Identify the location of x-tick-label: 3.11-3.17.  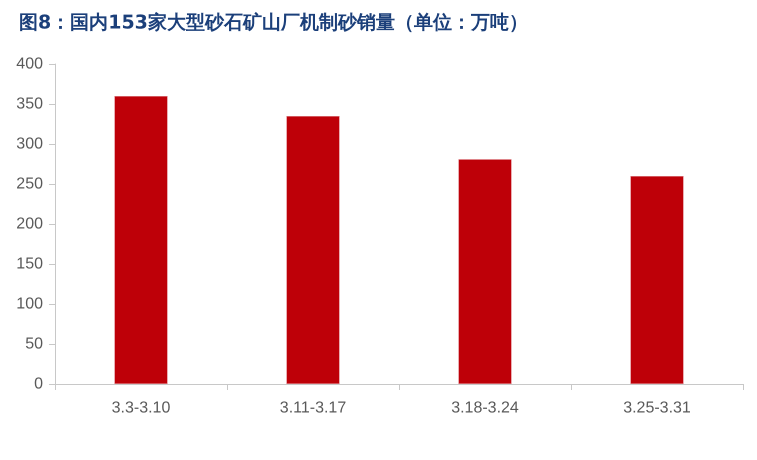
(313, 408).